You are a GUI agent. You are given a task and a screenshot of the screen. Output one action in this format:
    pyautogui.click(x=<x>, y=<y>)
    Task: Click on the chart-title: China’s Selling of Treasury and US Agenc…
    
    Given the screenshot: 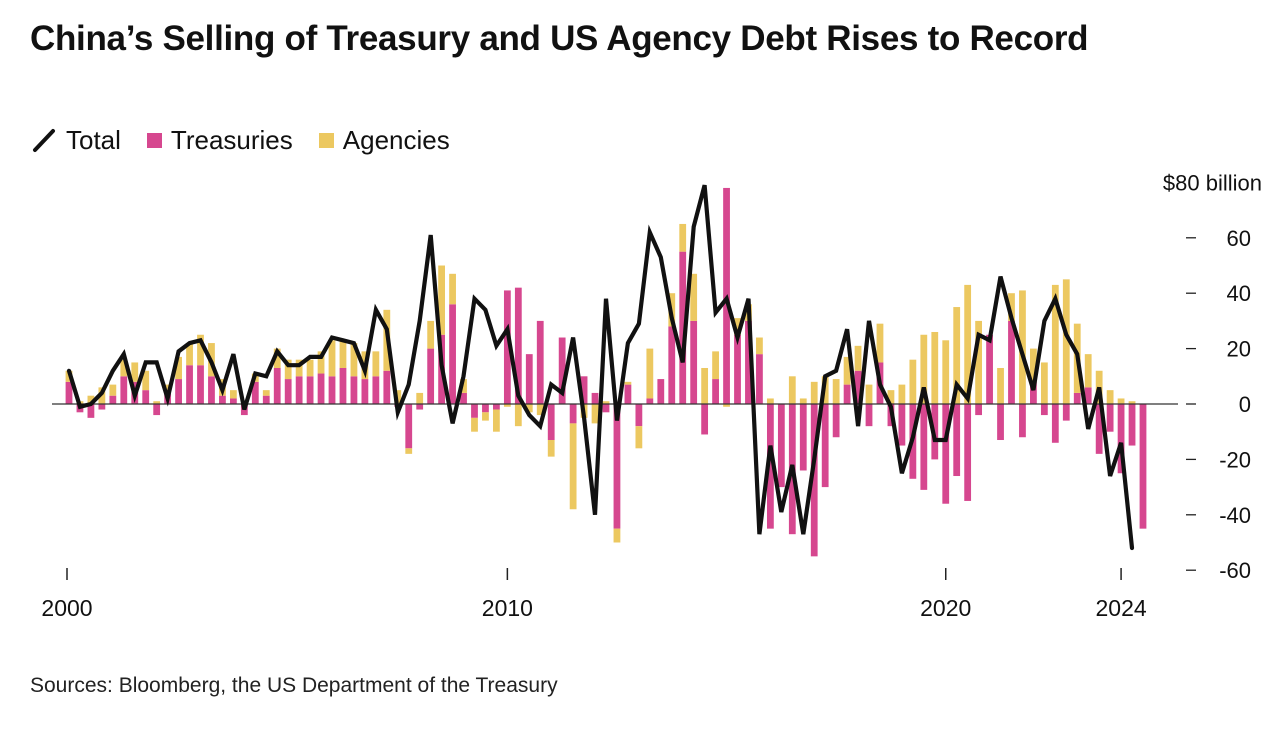 What is the action you would take?
    pyautogui.click(x=559, y=38)
    